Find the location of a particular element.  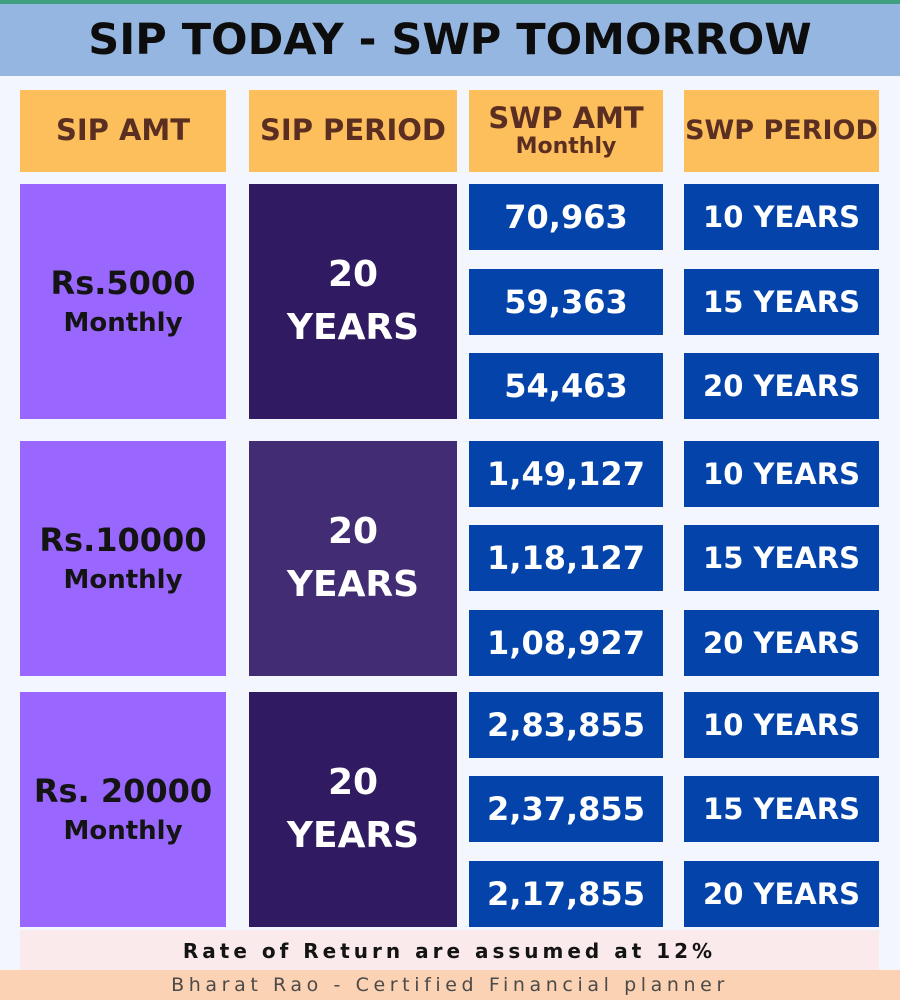

sip-amount-block: Rs.10000 Monthly is located at coordinates (123, 558).